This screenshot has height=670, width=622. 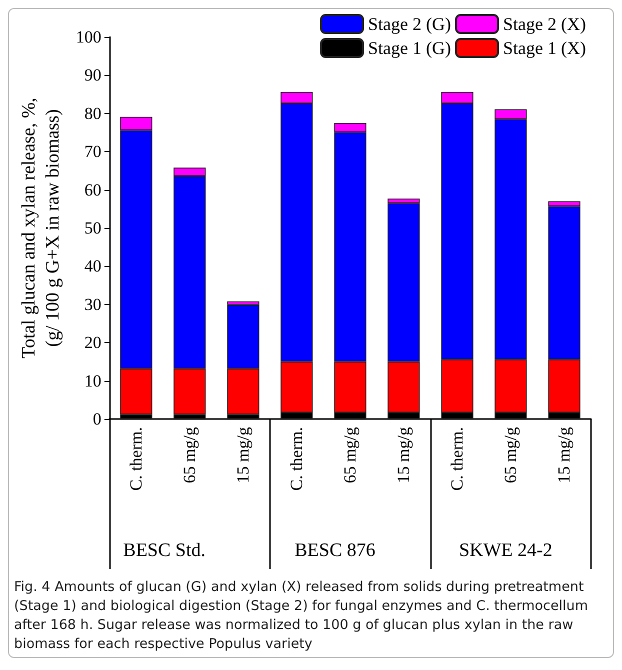 I want to click on y-tick-label: 100, so click(x=89, y=37).